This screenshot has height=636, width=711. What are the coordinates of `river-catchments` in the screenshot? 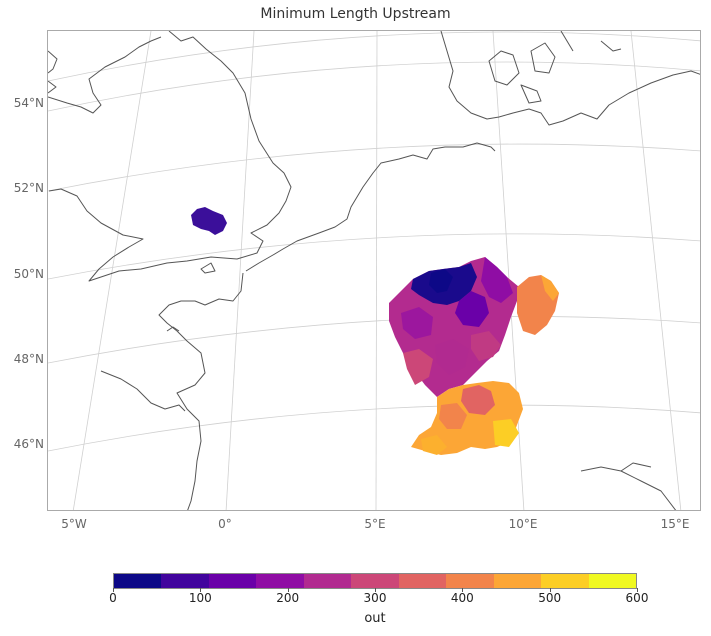 It's located at (474, 356).